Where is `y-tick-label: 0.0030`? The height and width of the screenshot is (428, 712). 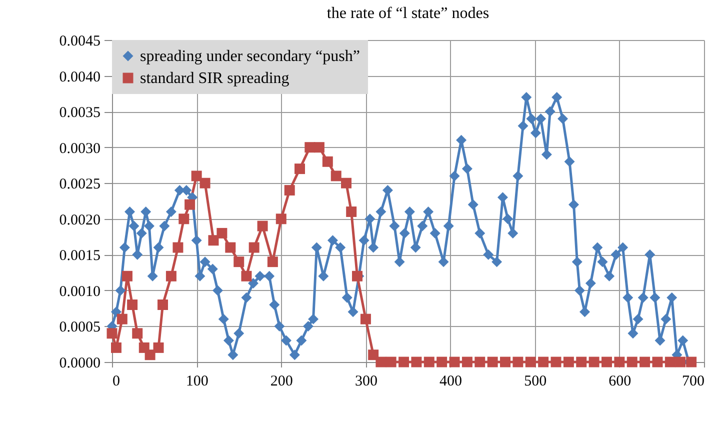
y-tick-label: 0.0030 is located at coordinates (79, 148).